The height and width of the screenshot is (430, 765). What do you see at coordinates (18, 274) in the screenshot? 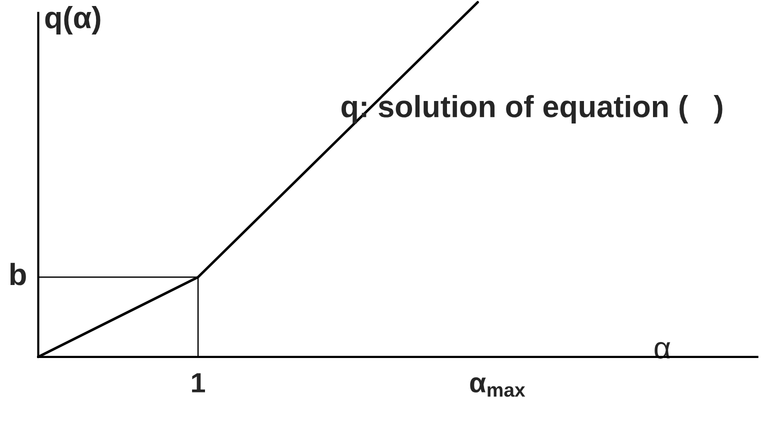
I see `text: b` at bounding box center [18, 274].